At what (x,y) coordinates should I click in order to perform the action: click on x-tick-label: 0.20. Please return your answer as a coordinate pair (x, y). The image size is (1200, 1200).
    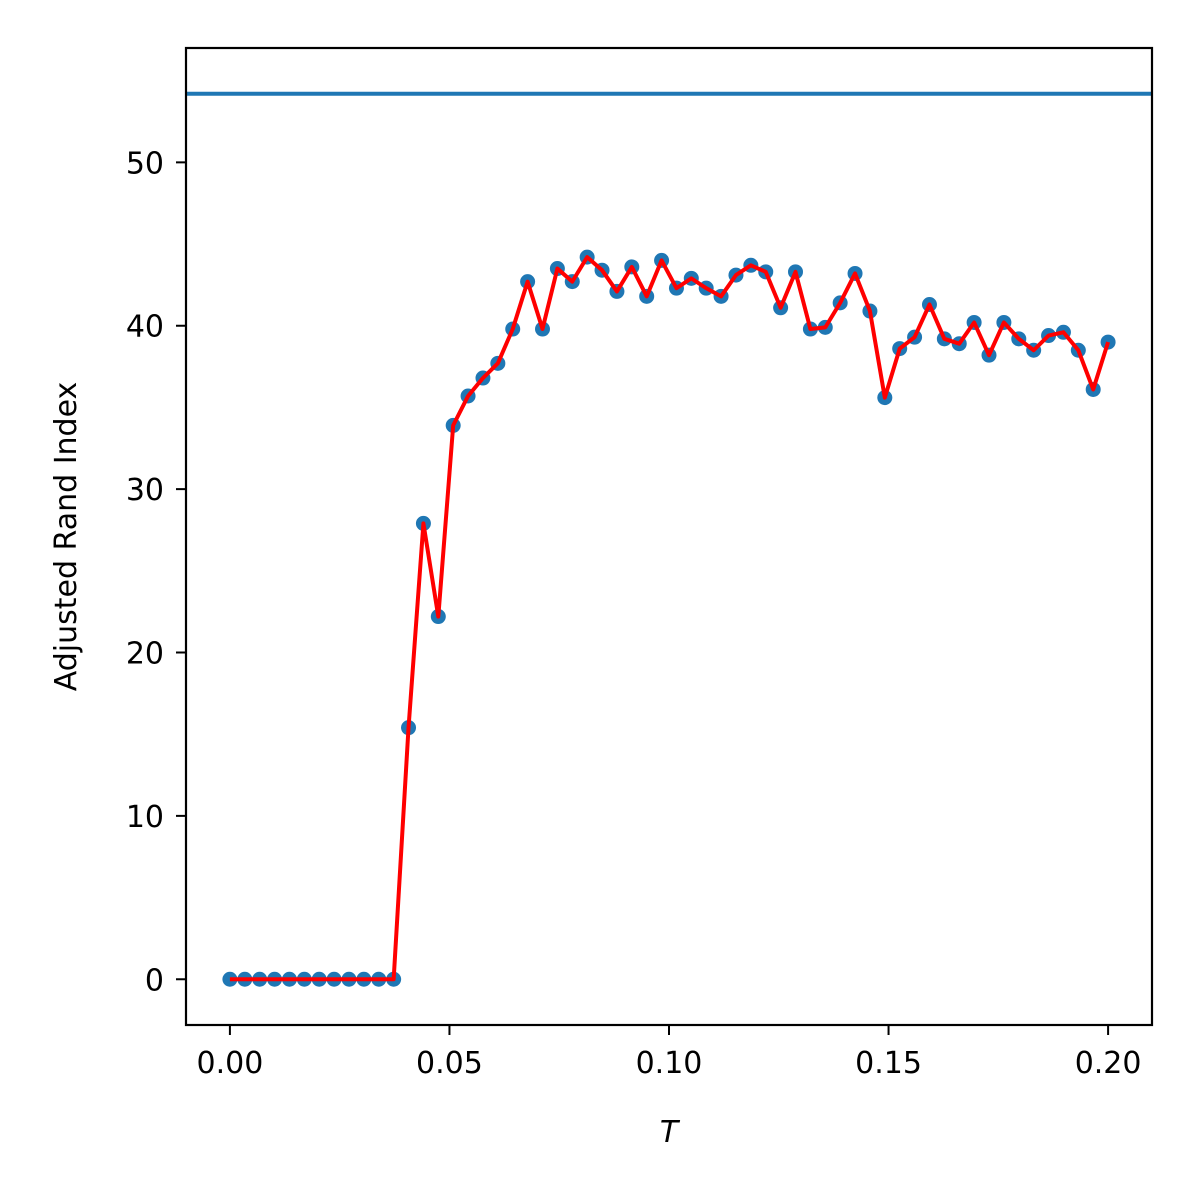
    Looking at the image, I should click on (1108, 1063).